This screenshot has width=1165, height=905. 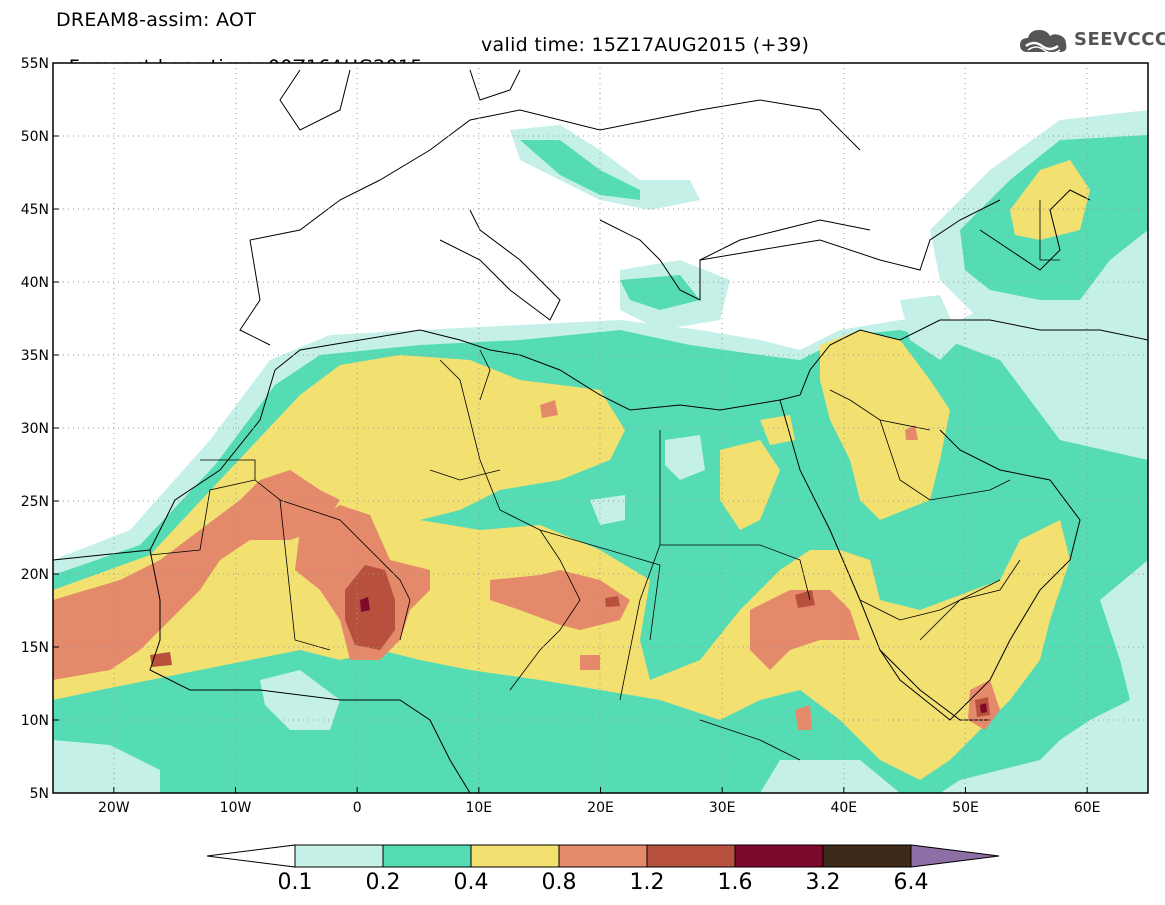 I want to click on lon-tick-label: 40E, so click(x=843, y=808).